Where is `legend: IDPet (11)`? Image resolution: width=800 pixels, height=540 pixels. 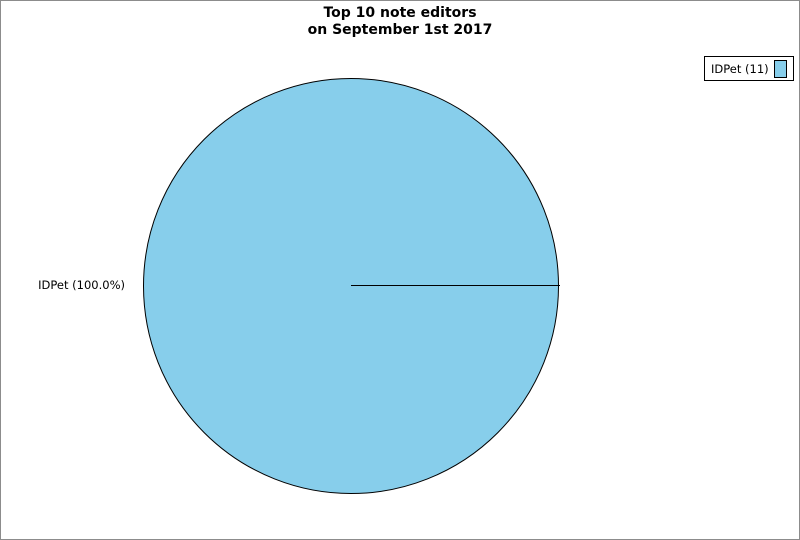
legend: IDPet (11) is located at coordinates (749, 68).